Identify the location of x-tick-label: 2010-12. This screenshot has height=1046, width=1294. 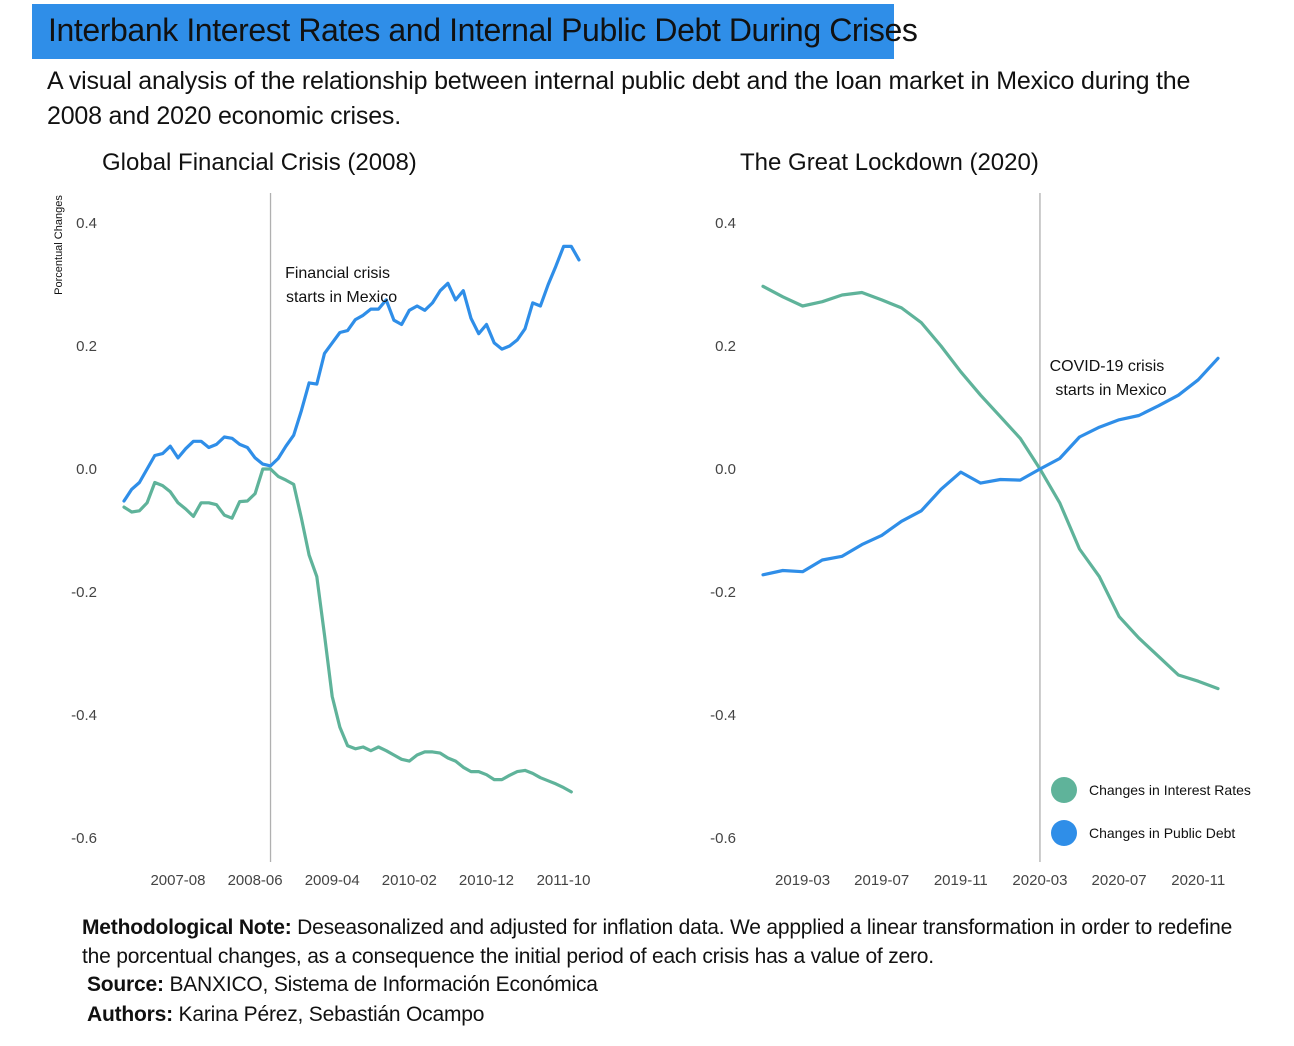
(486, 880).